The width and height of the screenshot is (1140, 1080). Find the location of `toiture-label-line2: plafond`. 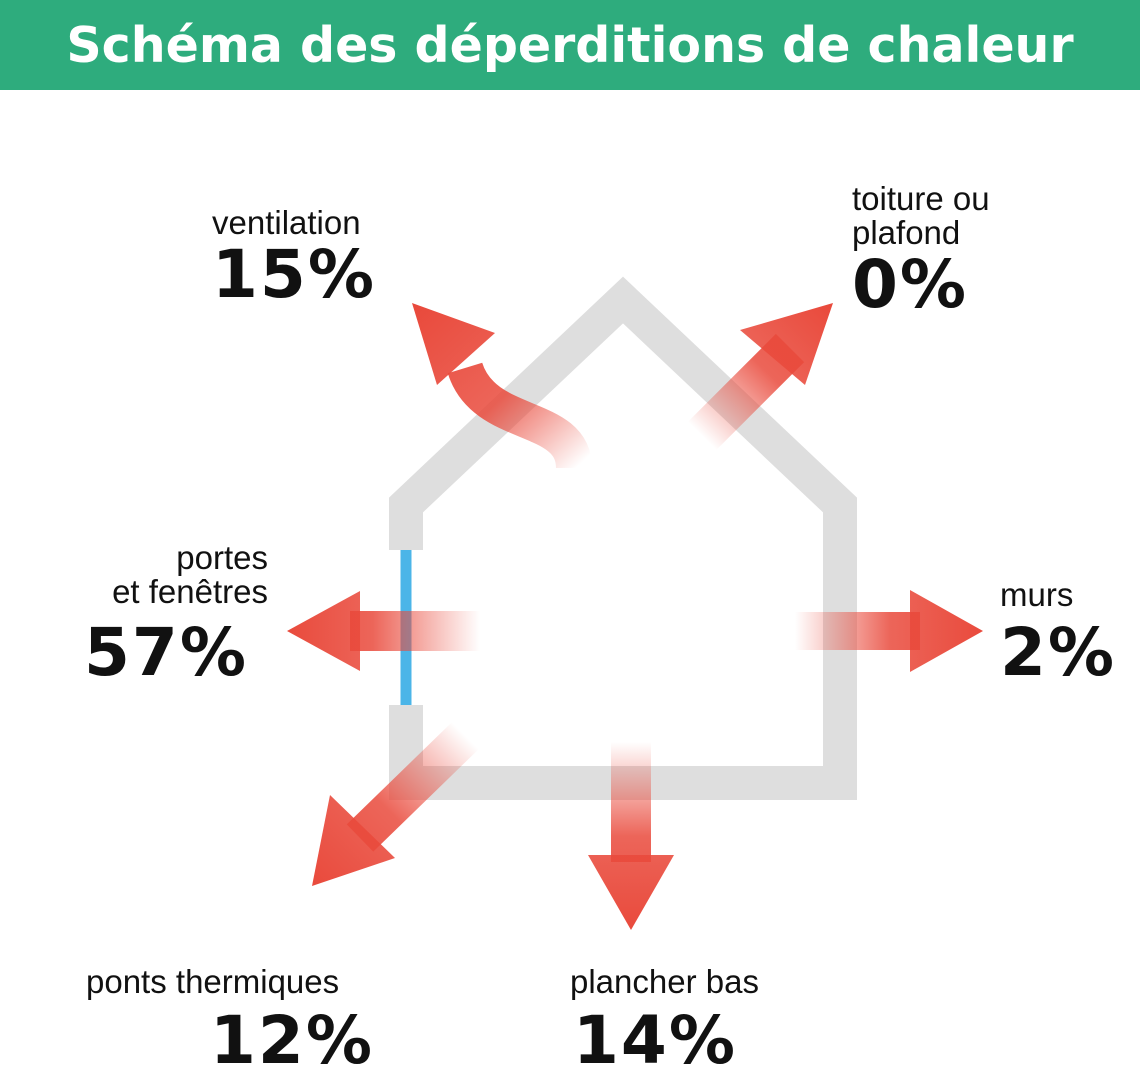

toiture-label-line2: plafond is located at coordinates (906, 232).